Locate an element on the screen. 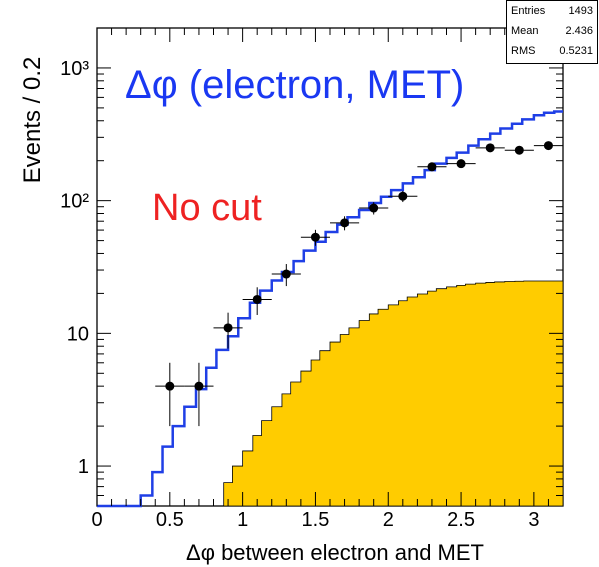  y-tick-label: 10² is located at coordinates (74, 202).